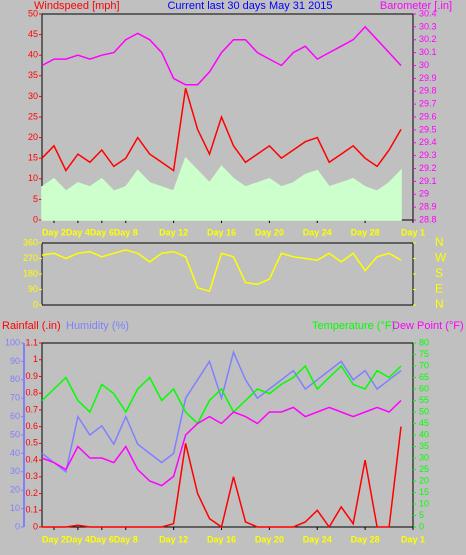  Describe the element at coordinates (30, 258) in the screenshot. I see `y-tick-label: 270` at that location.